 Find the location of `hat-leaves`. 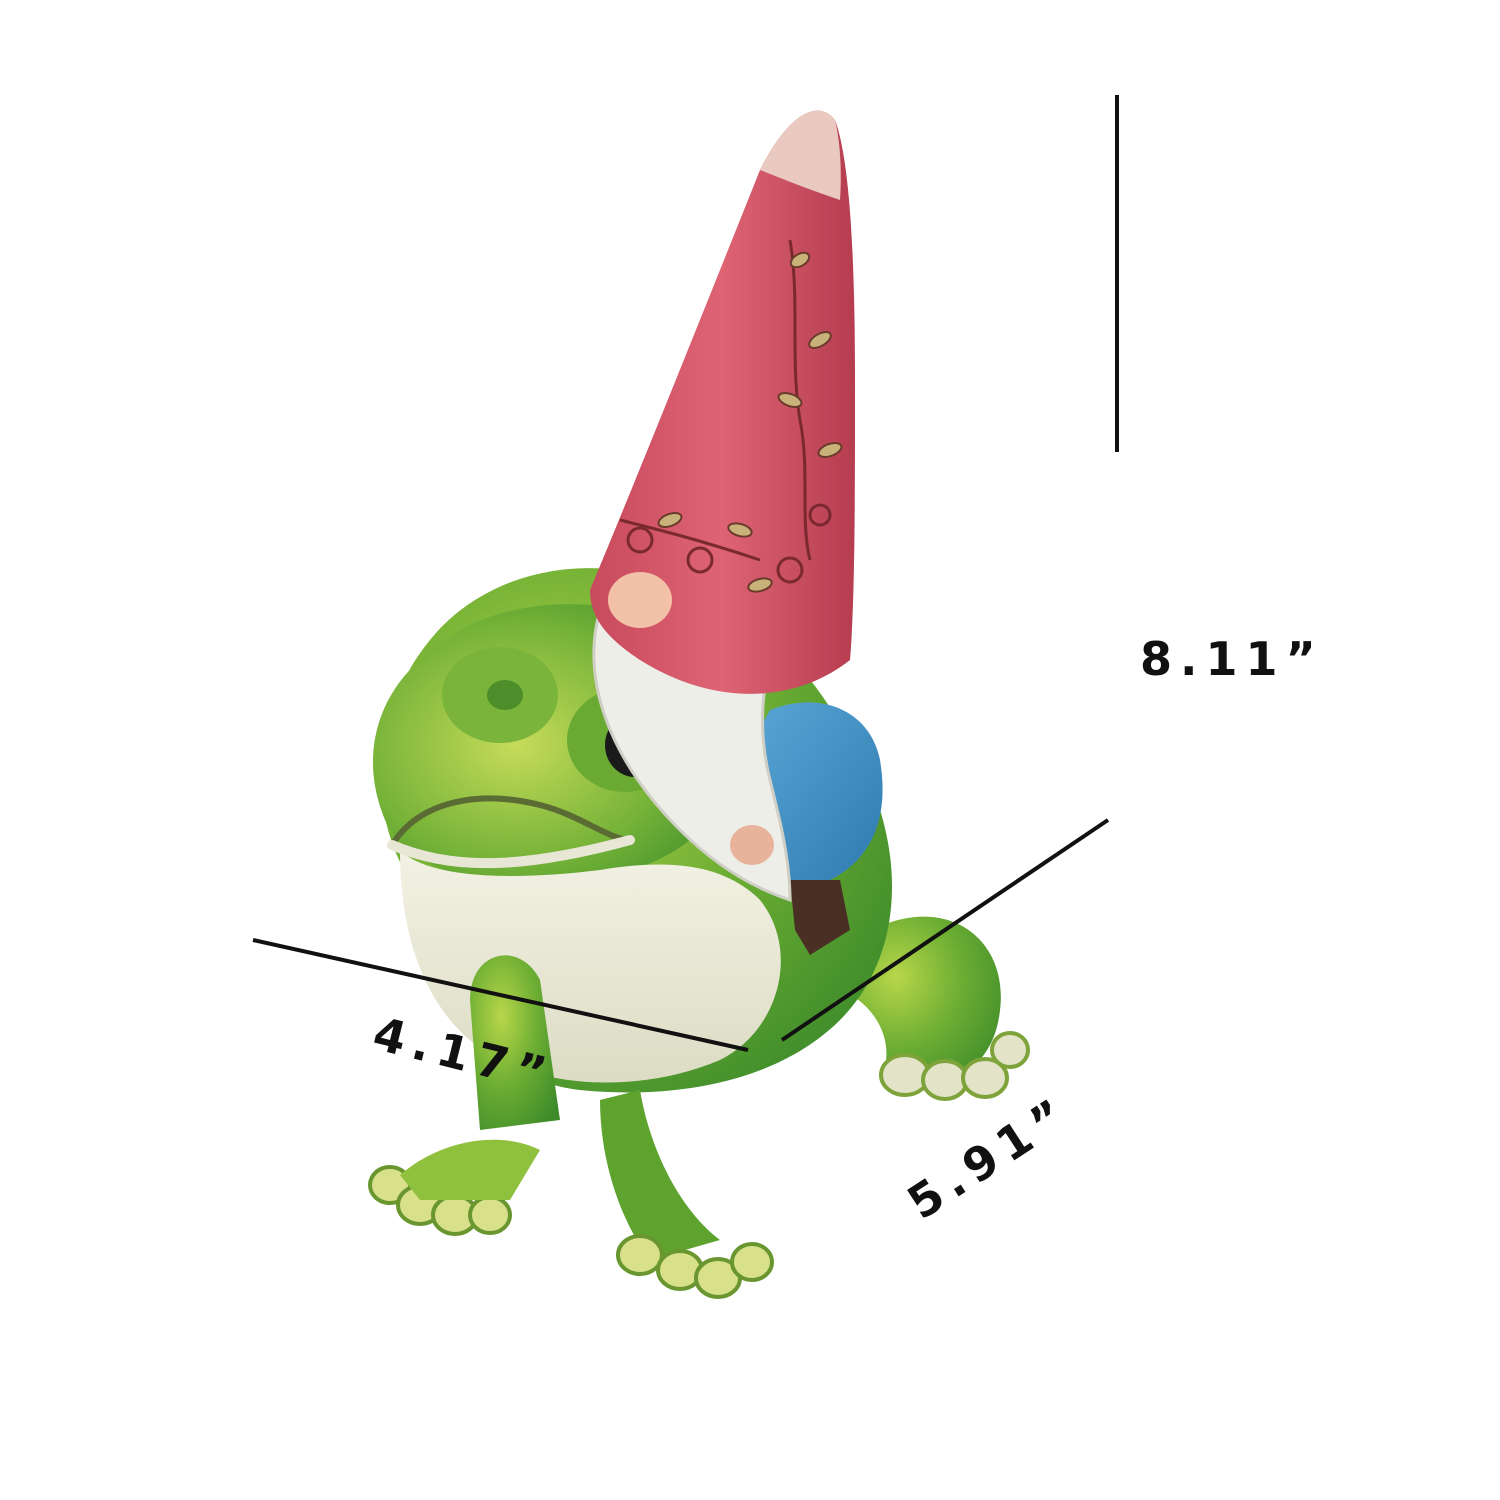

hat-leaves is located at coordinates (750, 422).